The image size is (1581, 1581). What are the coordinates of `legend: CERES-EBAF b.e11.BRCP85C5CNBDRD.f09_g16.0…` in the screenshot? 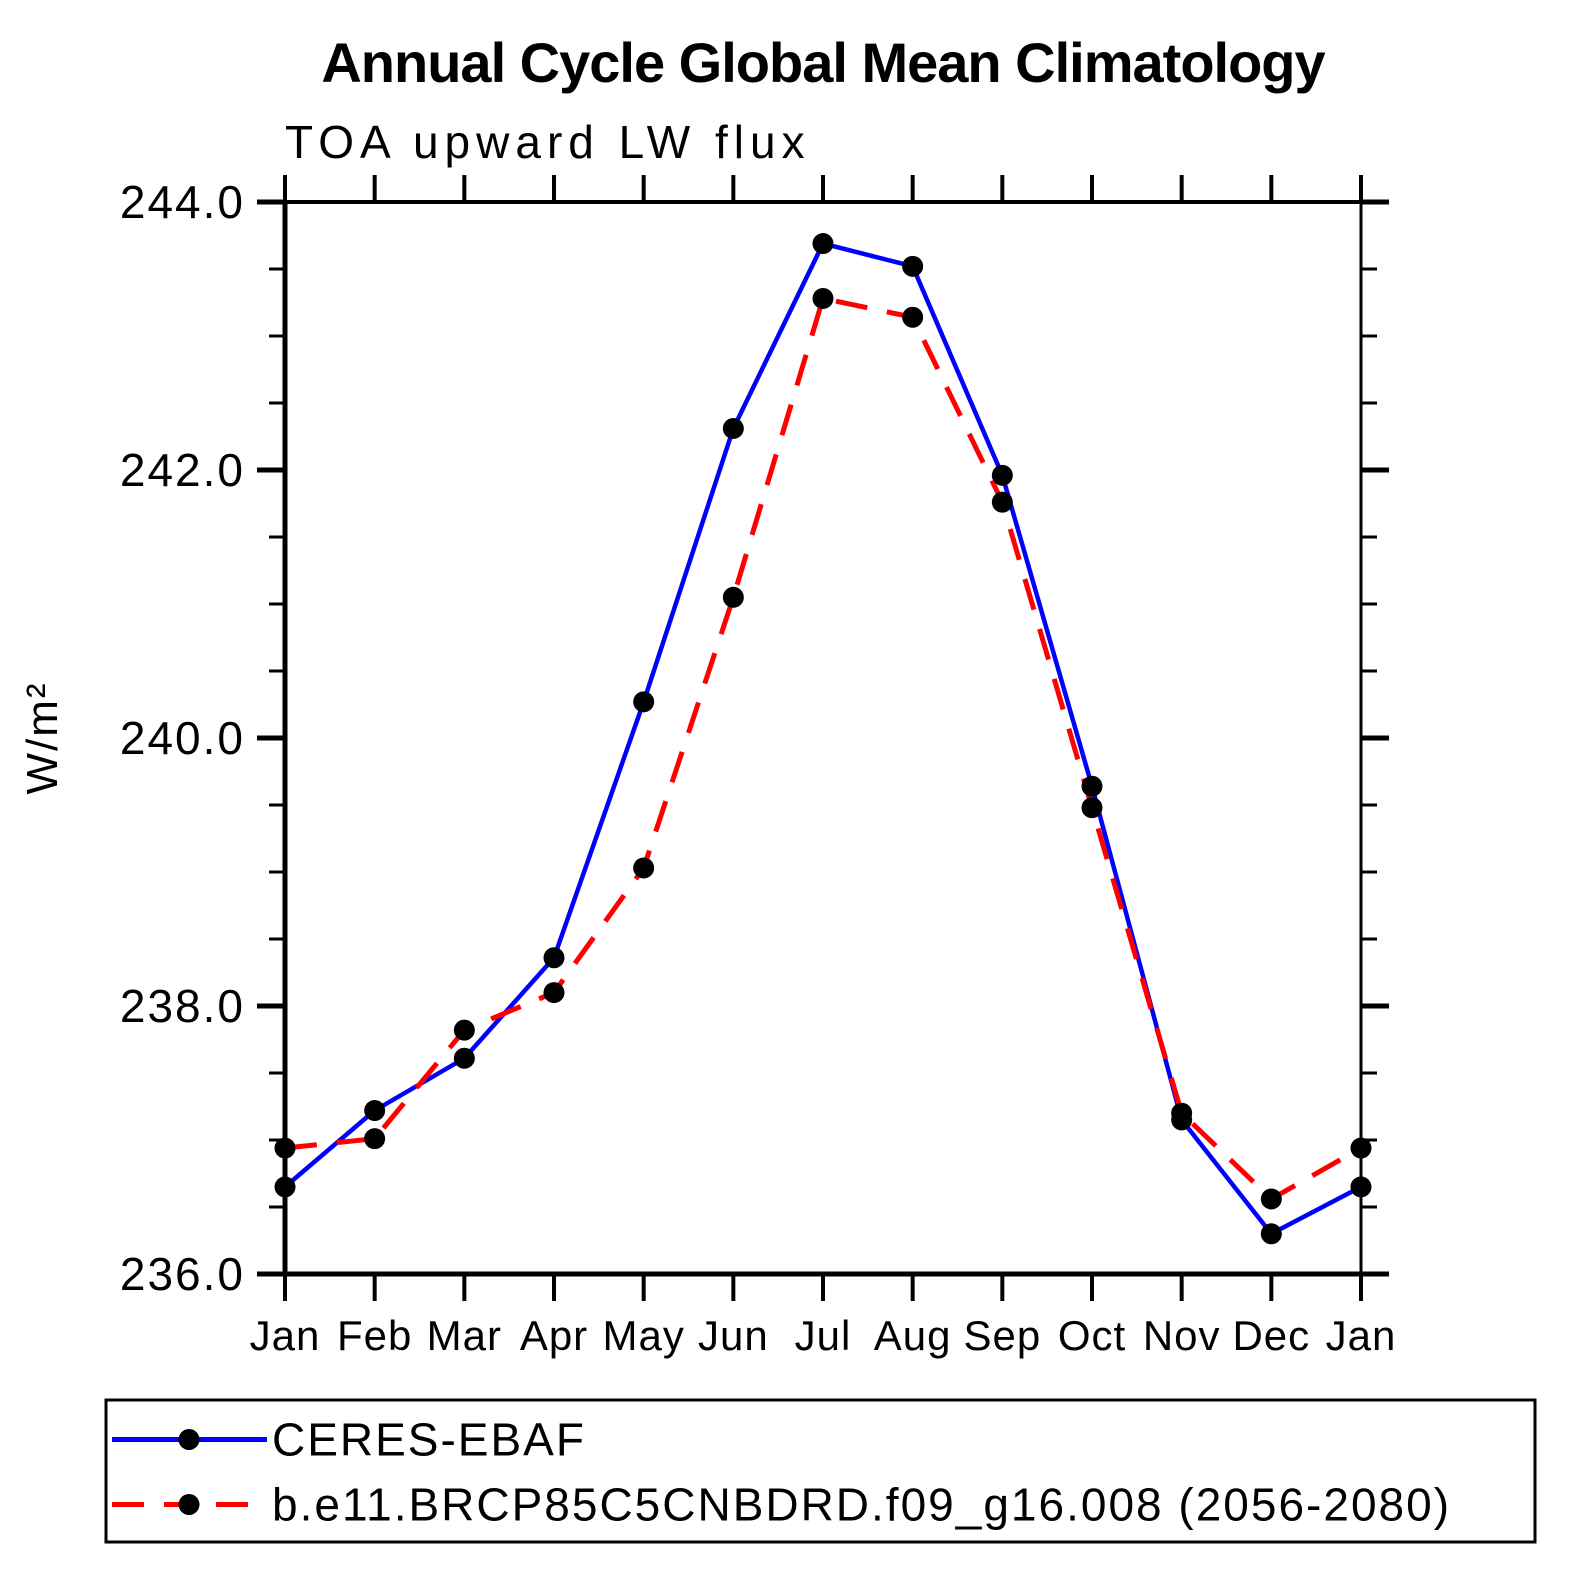 It's located at (820, 1471).